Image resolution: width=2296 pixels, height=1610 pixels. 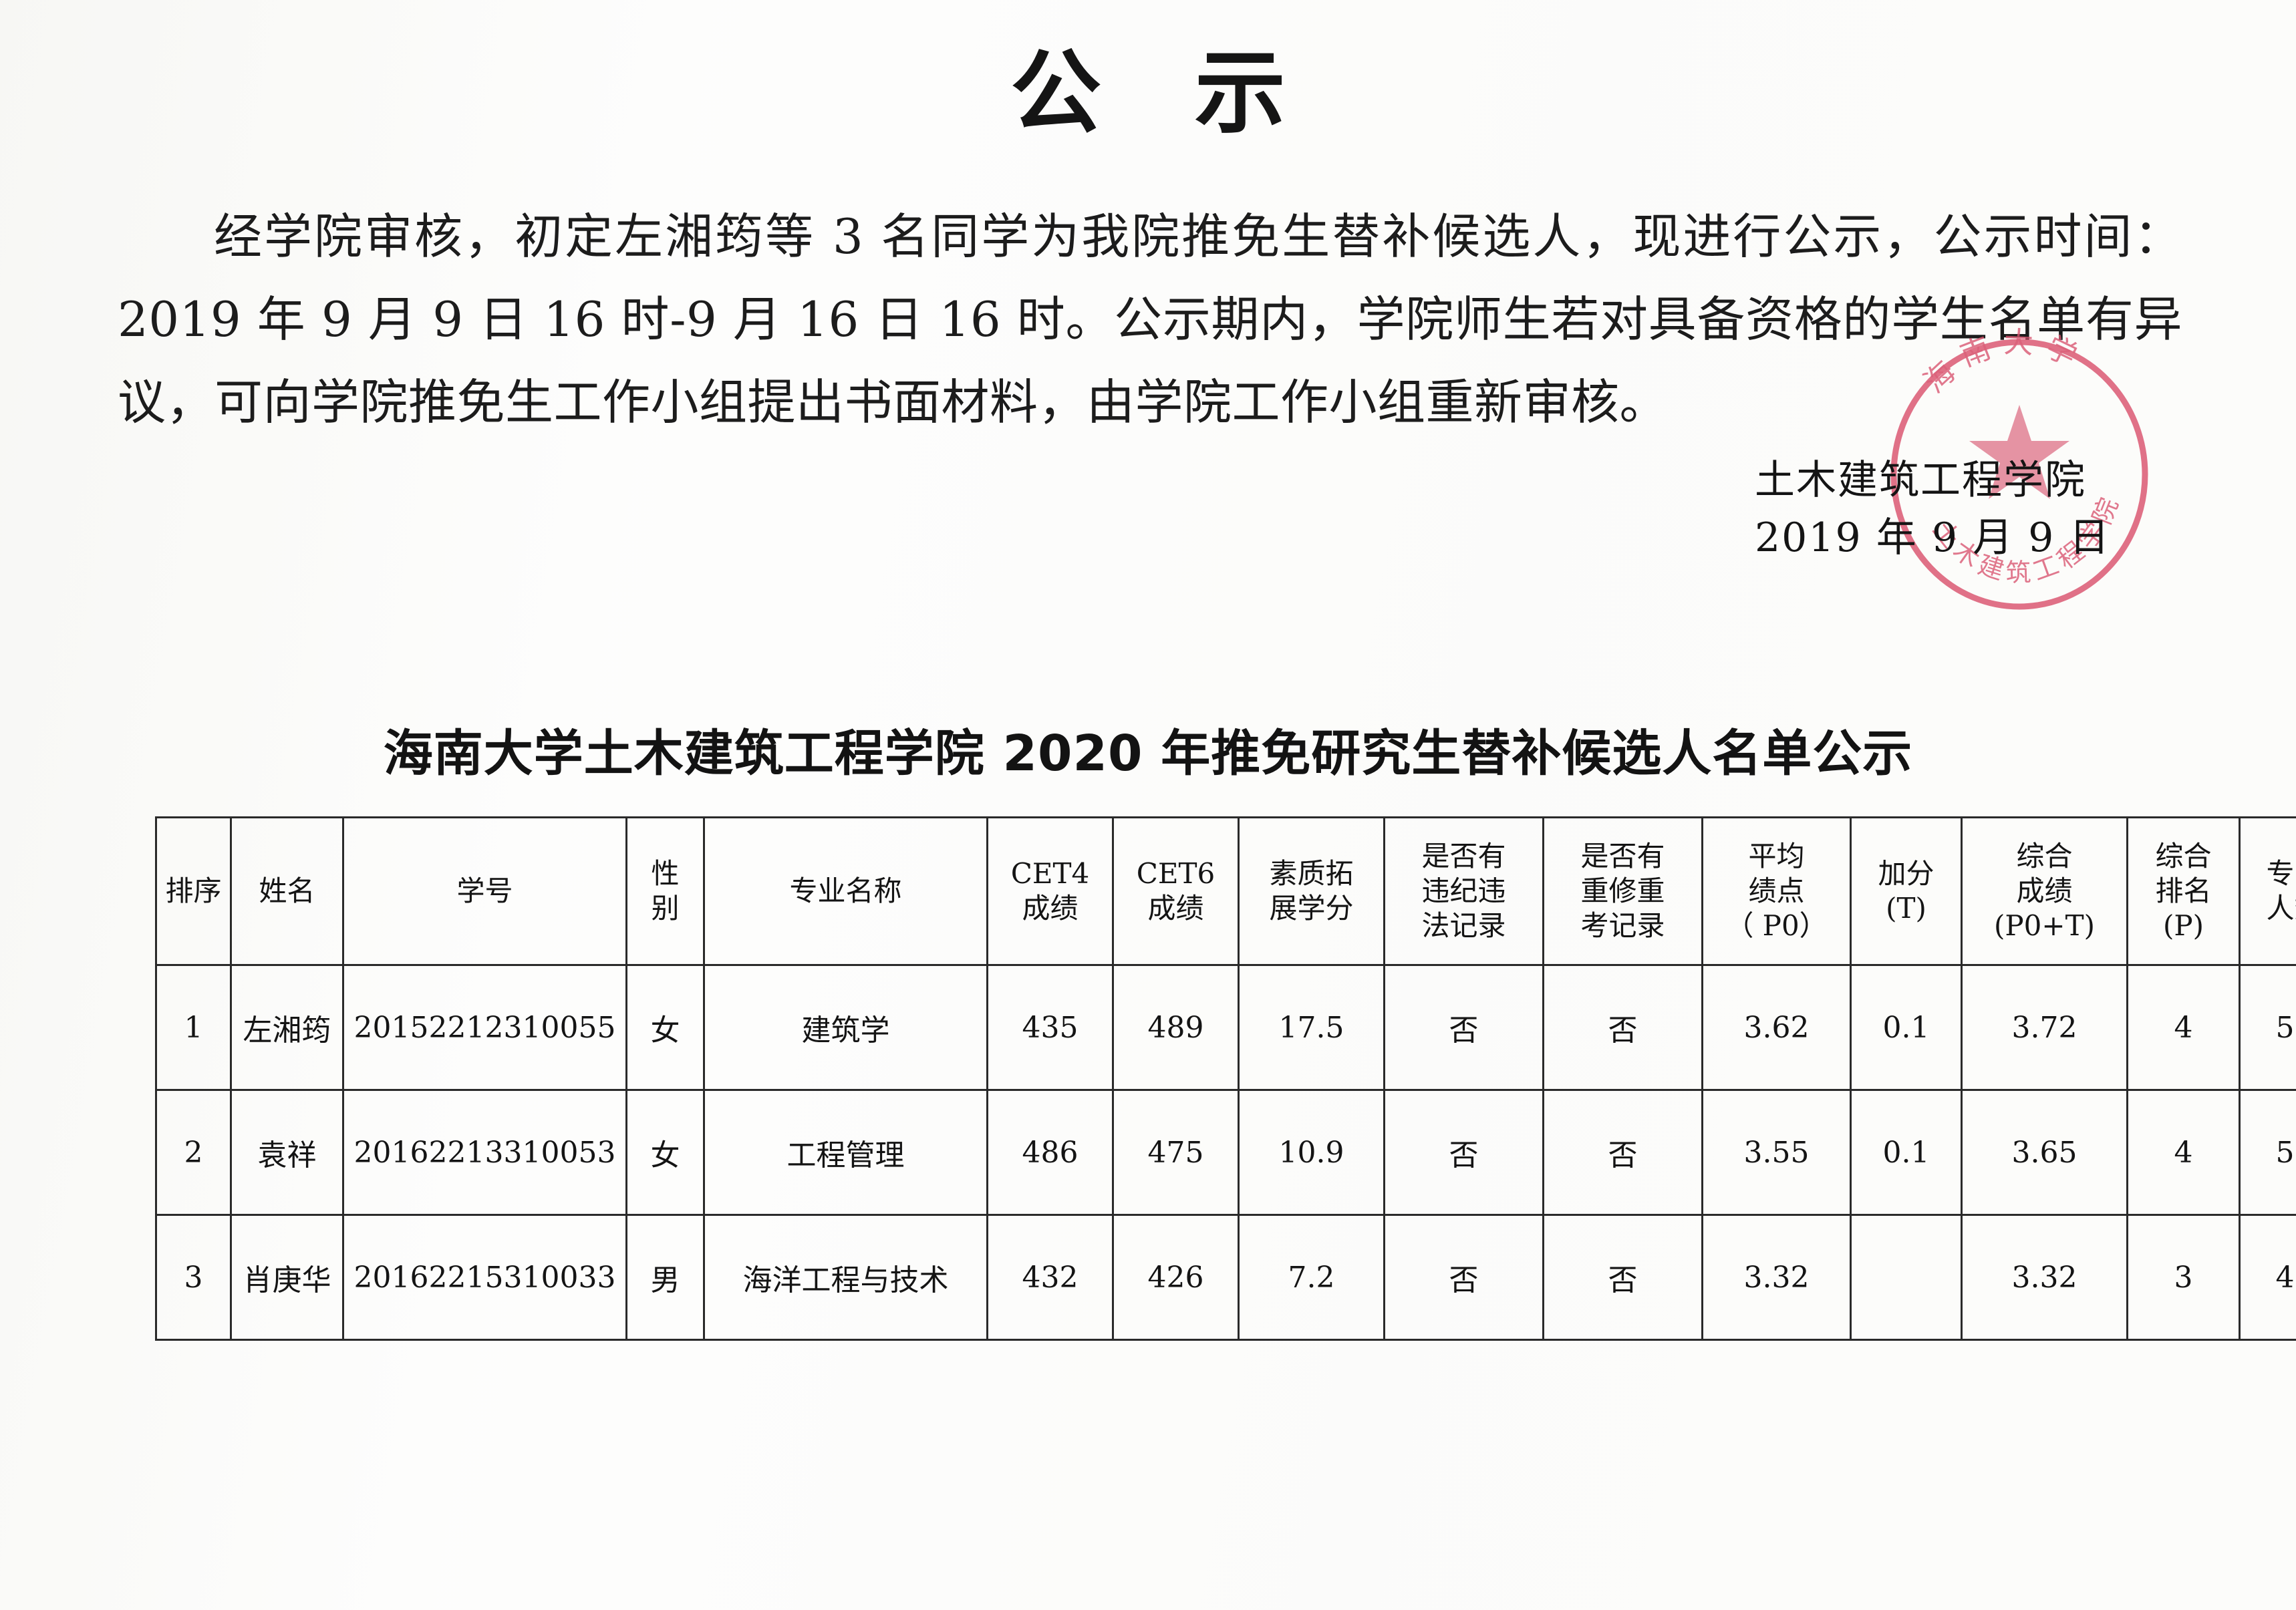 I want to click on table-header-row: 排序 姓名 学号 性 别 专业名称, so click(x=1225, y=891).